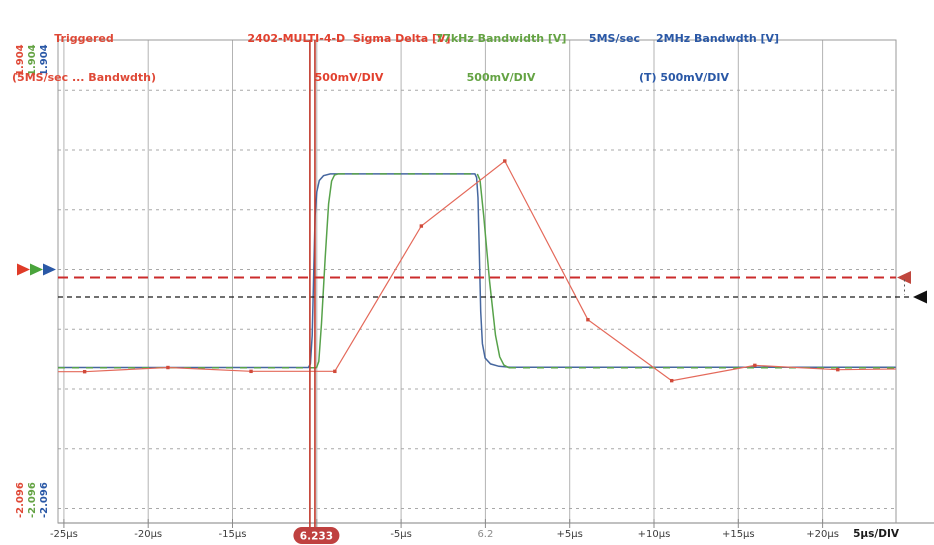  I want to click on x-tick-label: +20µs, so click(822, 534).